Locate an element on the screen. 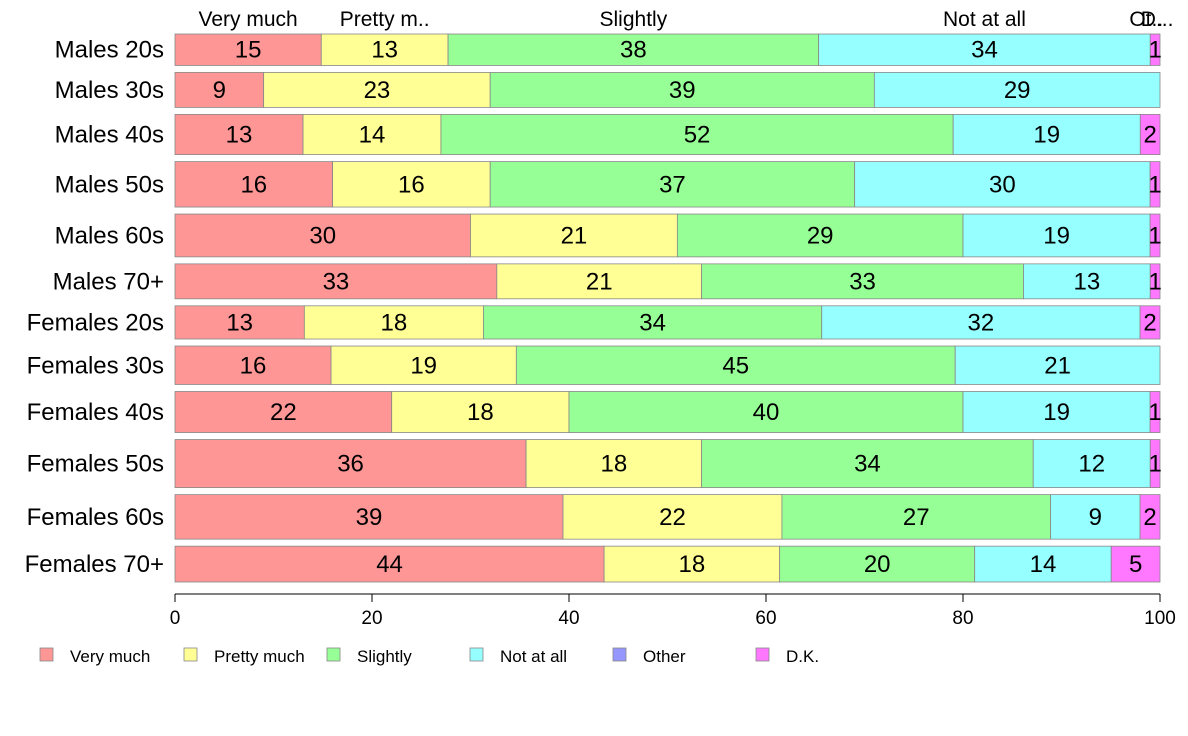 The width and height of the screenshot is (1188, 736). row-females-50s: Females 50s 36 18 34 12 1 is located at coordinates (594, 464).